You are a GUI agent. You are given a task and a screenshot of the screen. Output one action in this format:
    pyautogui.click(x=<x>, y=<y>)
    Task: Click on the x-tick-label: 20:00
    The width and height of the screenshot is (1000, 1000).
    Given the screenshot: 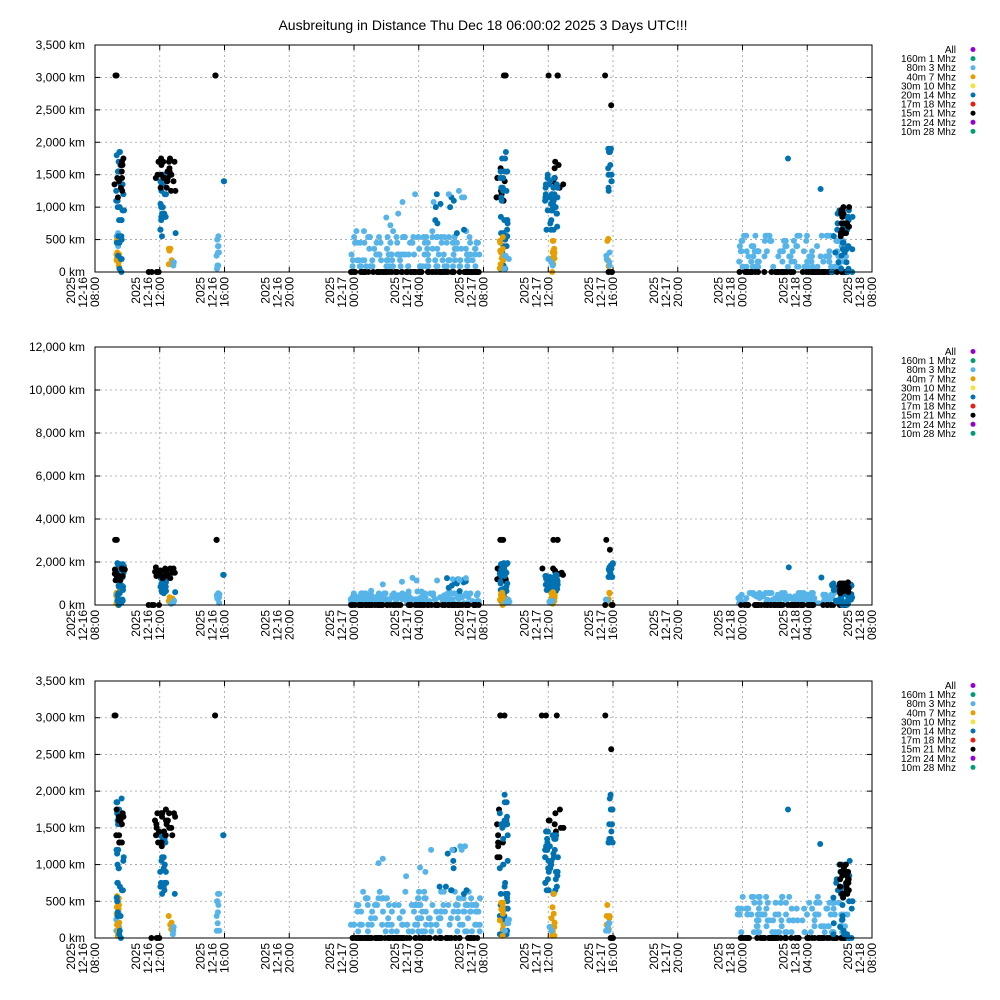 What is the action you would take?
    pyautogui.click(x=678, y=625)
    